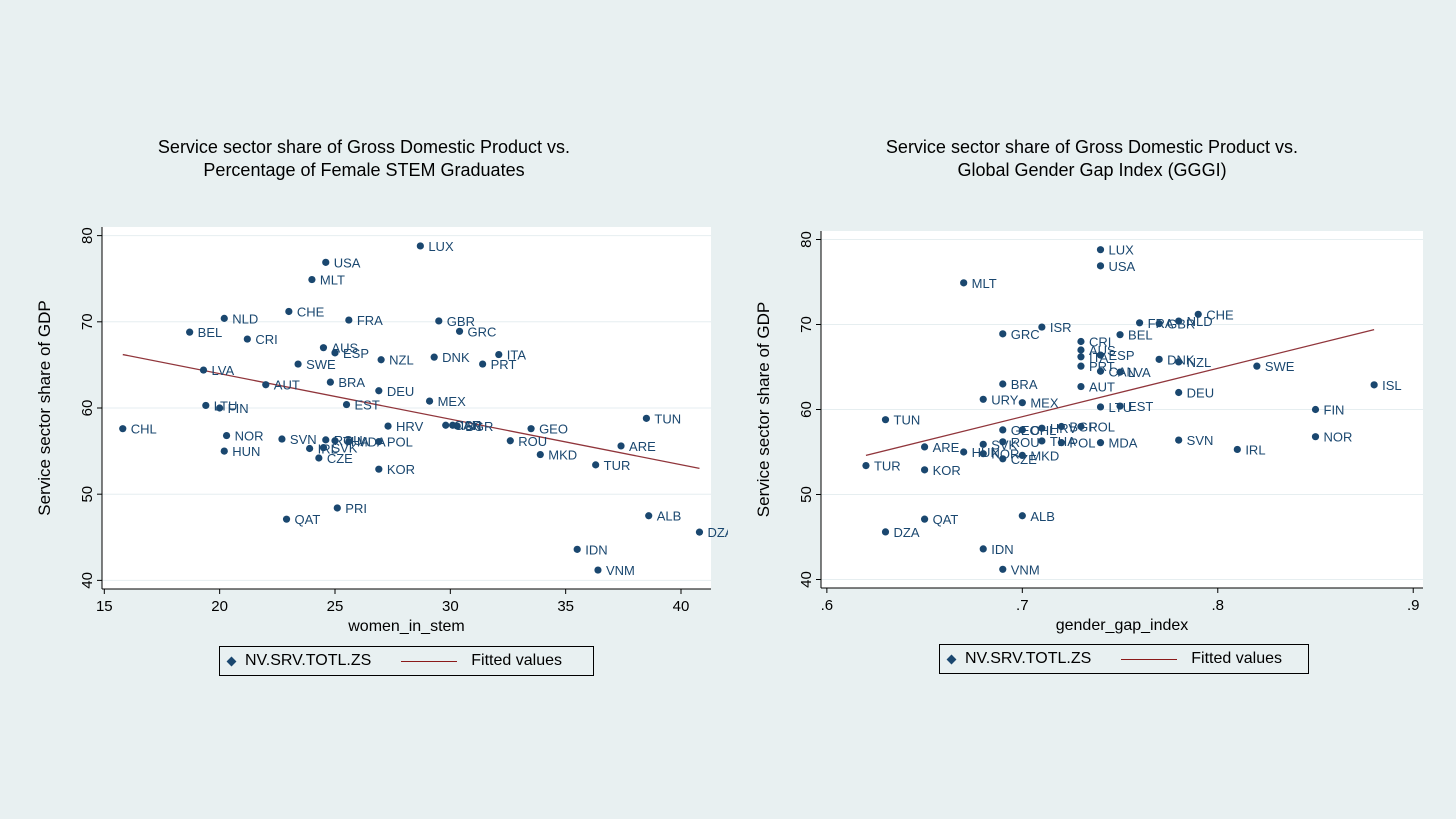  What do you see at coordinates (287, 385) in the screenshot?
I see `data-point-label: AUT` at bounding box center [287, 385].